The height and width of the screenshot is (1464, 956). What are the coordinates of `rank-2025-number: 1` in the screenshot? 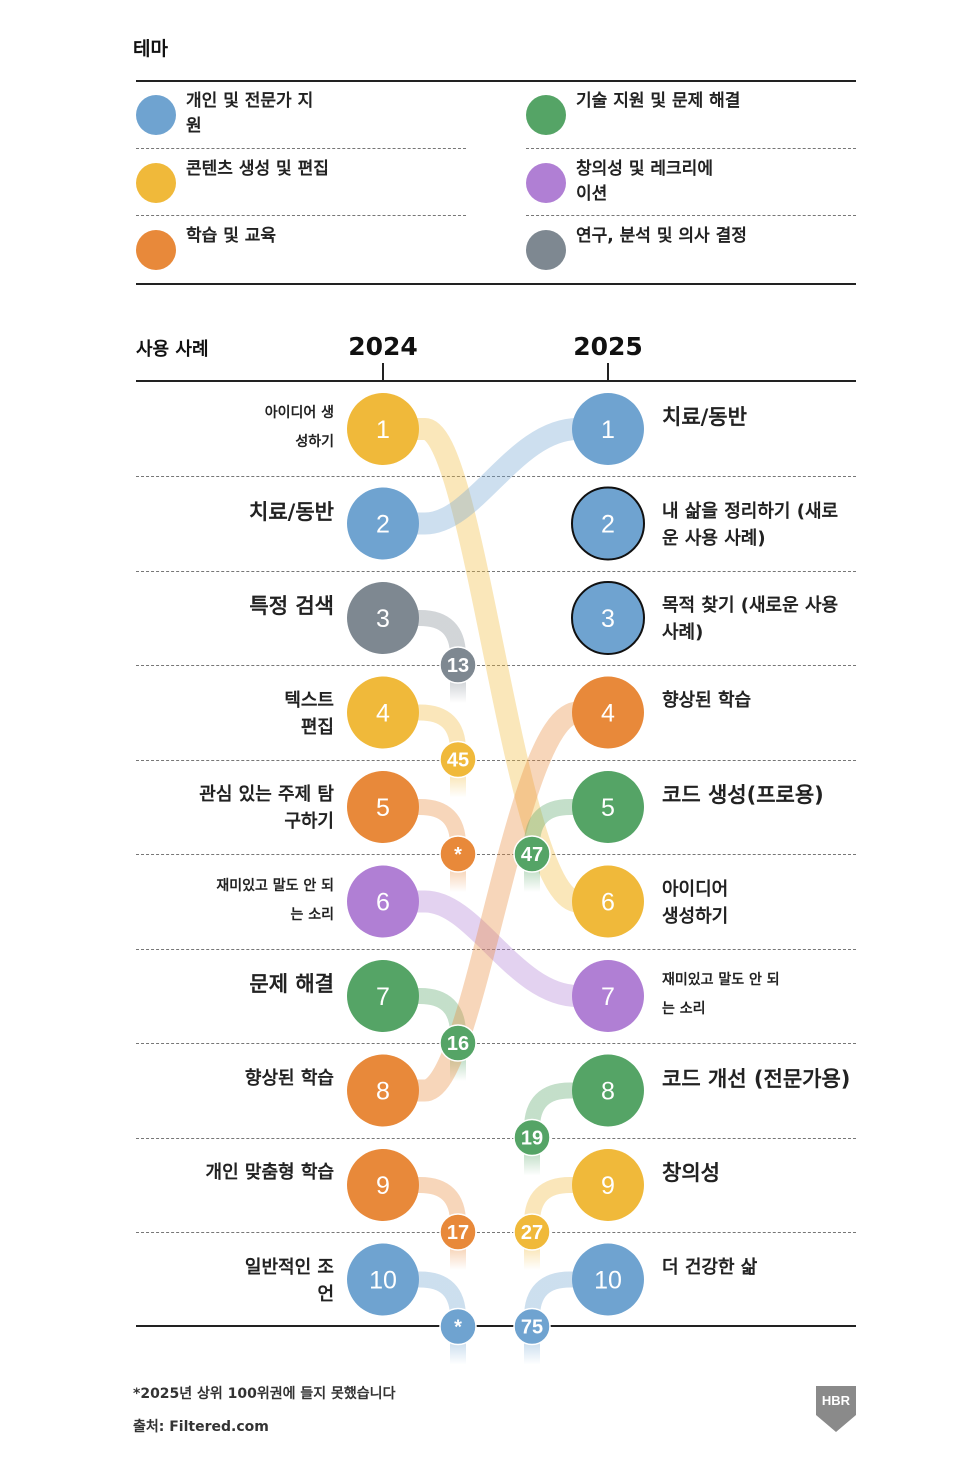 It's located at (608, 430).